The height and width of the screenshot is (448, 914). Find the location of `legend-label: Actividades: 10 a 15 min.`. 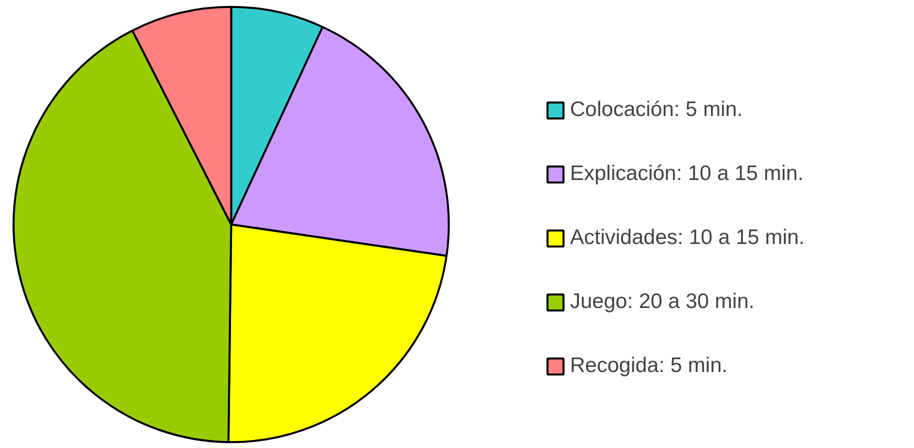

legend-label: Actividades: 10 a 15 min. is located at coordinates (687, 238).